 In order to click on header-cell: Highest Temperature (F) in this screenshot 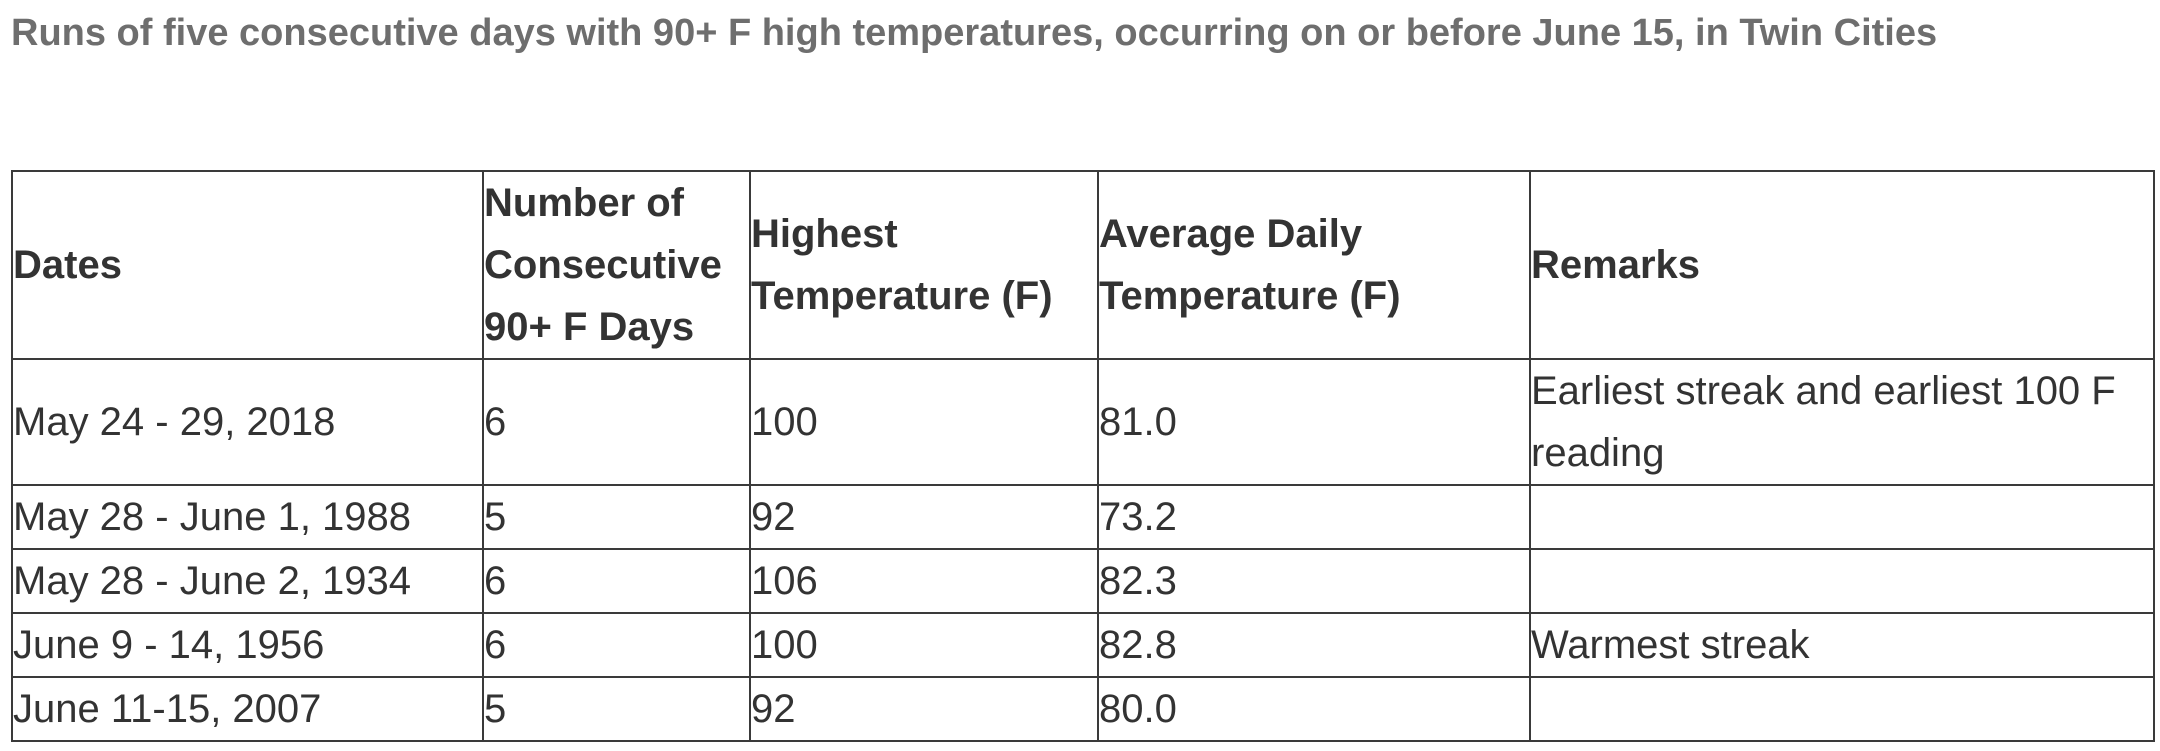, I will do `click(924, 265)`.